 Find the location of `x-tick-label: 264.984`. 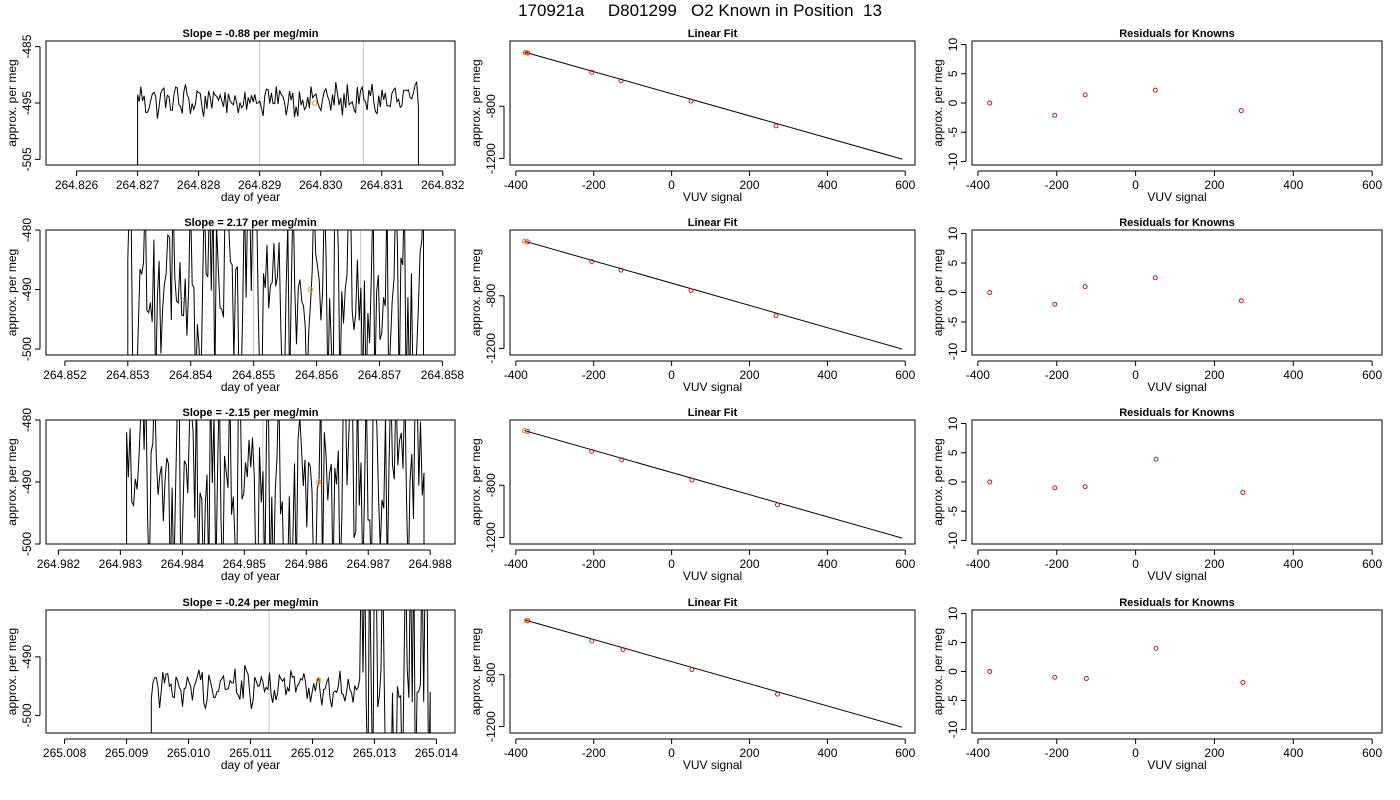

x-tick-label: 264.984 is located at coordinates (183, 564).